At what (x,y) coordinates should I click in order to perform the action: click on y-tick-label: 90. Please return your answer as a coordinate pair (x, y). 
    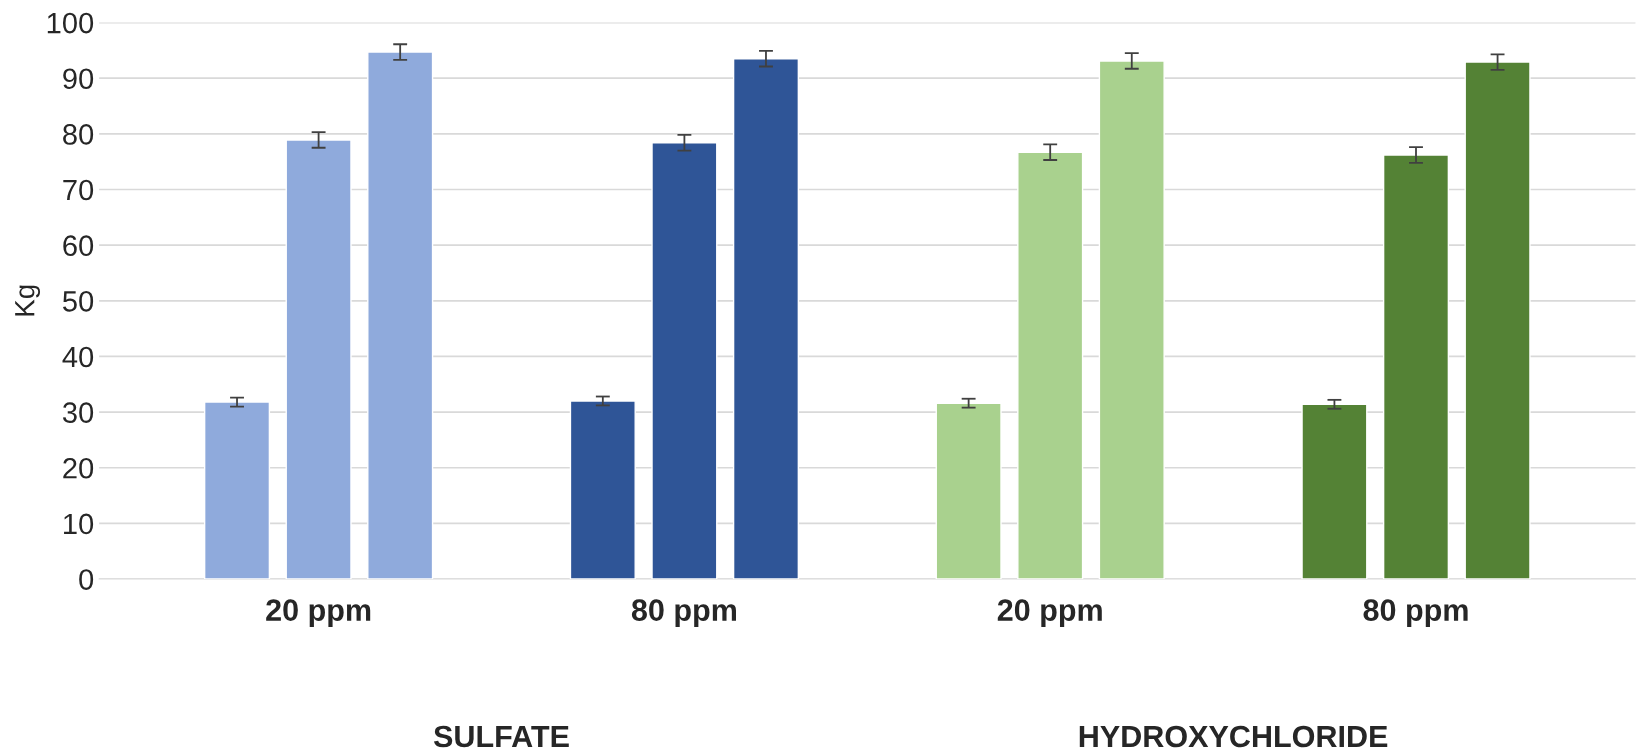
    Looking at the image, I should click on (78, 79).